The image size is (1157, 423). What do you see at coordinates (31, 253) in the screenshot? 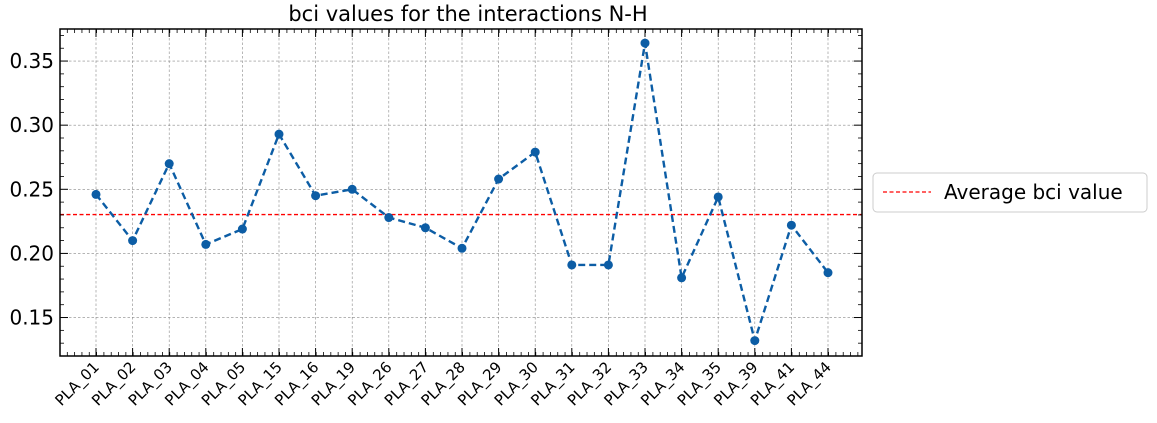
I see `y-tick-label: 0.20` at bounding box center [31, 253].